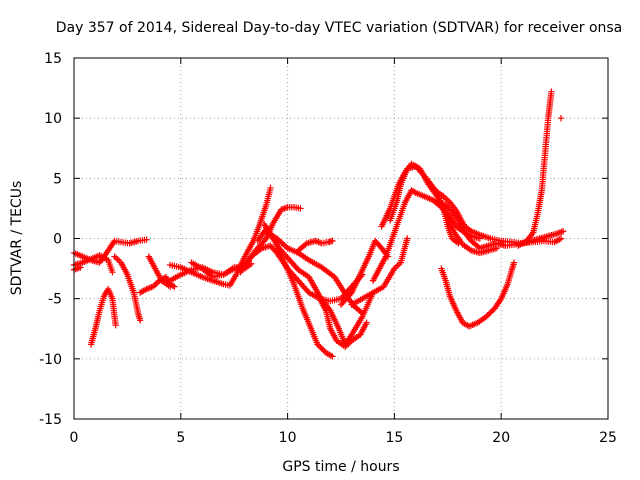 This screenshot has width=640, height=480. What do you see at coordinates (74, 438) in the screenshot?
I see `x-tick-label: 0` at bounding box center [74, 438].